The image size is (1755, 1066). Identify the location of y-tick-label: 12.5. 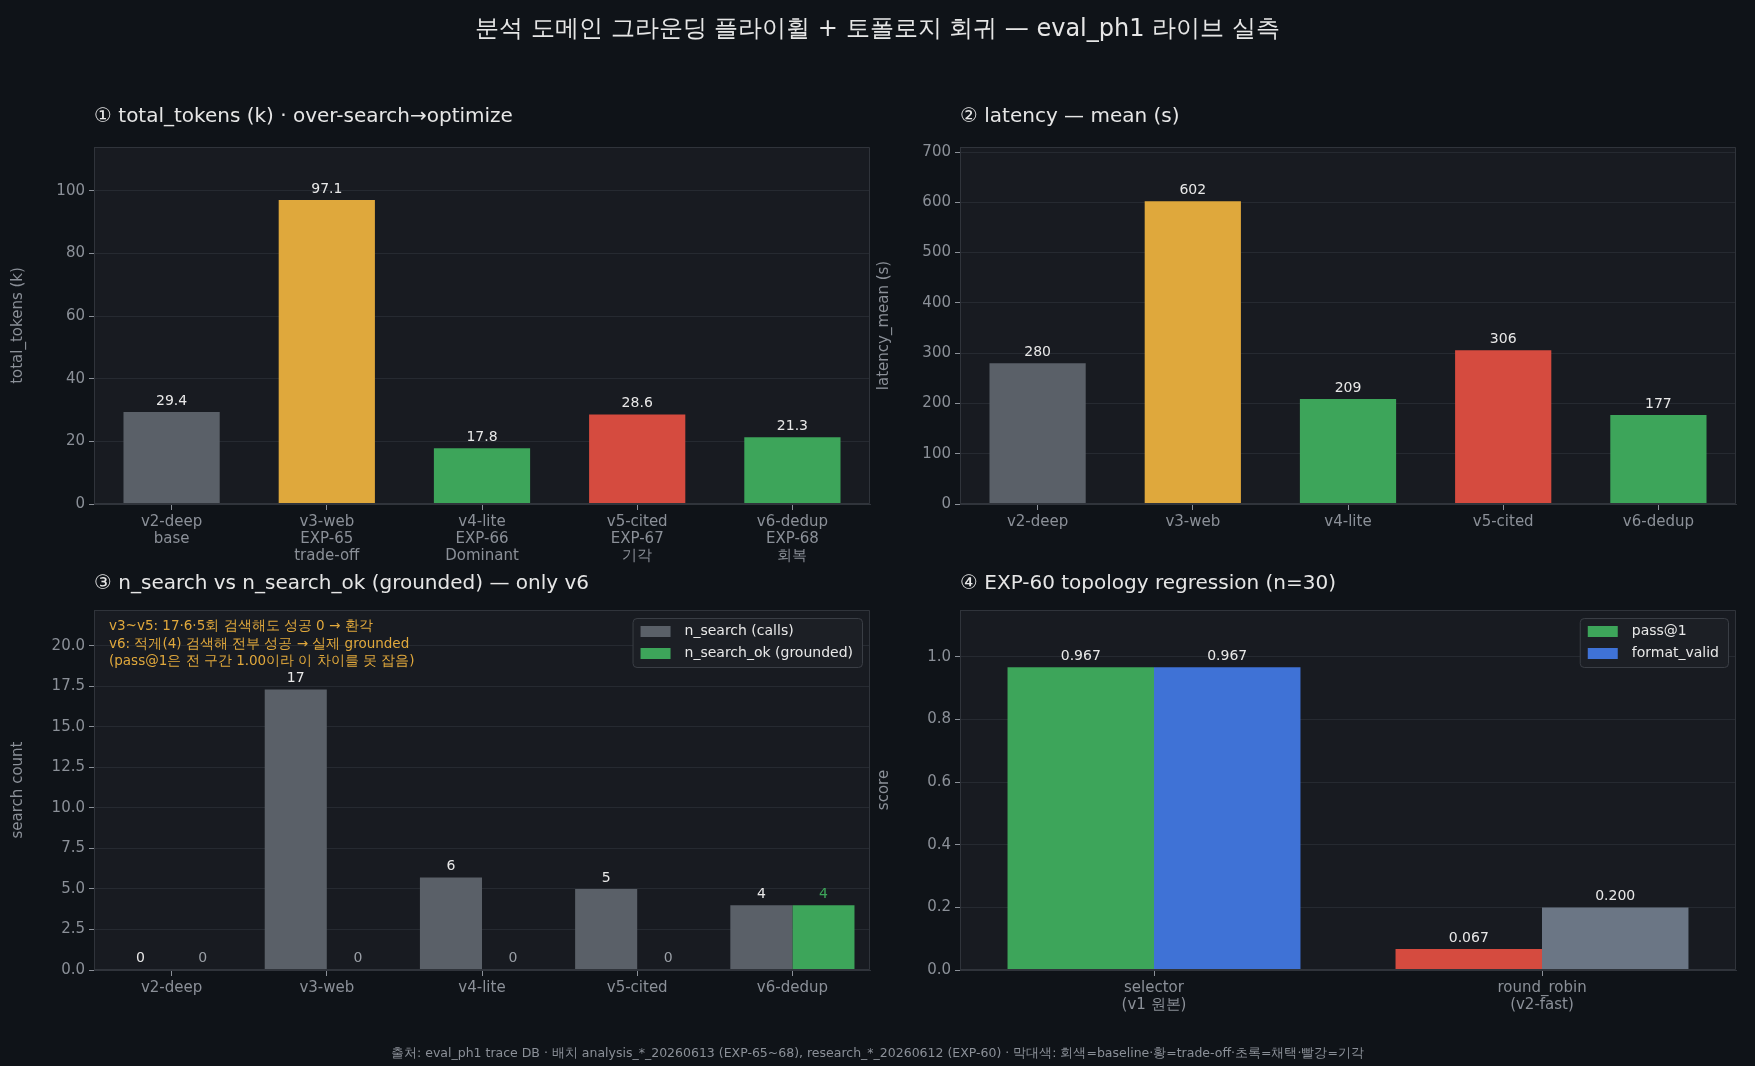
(68, 766).